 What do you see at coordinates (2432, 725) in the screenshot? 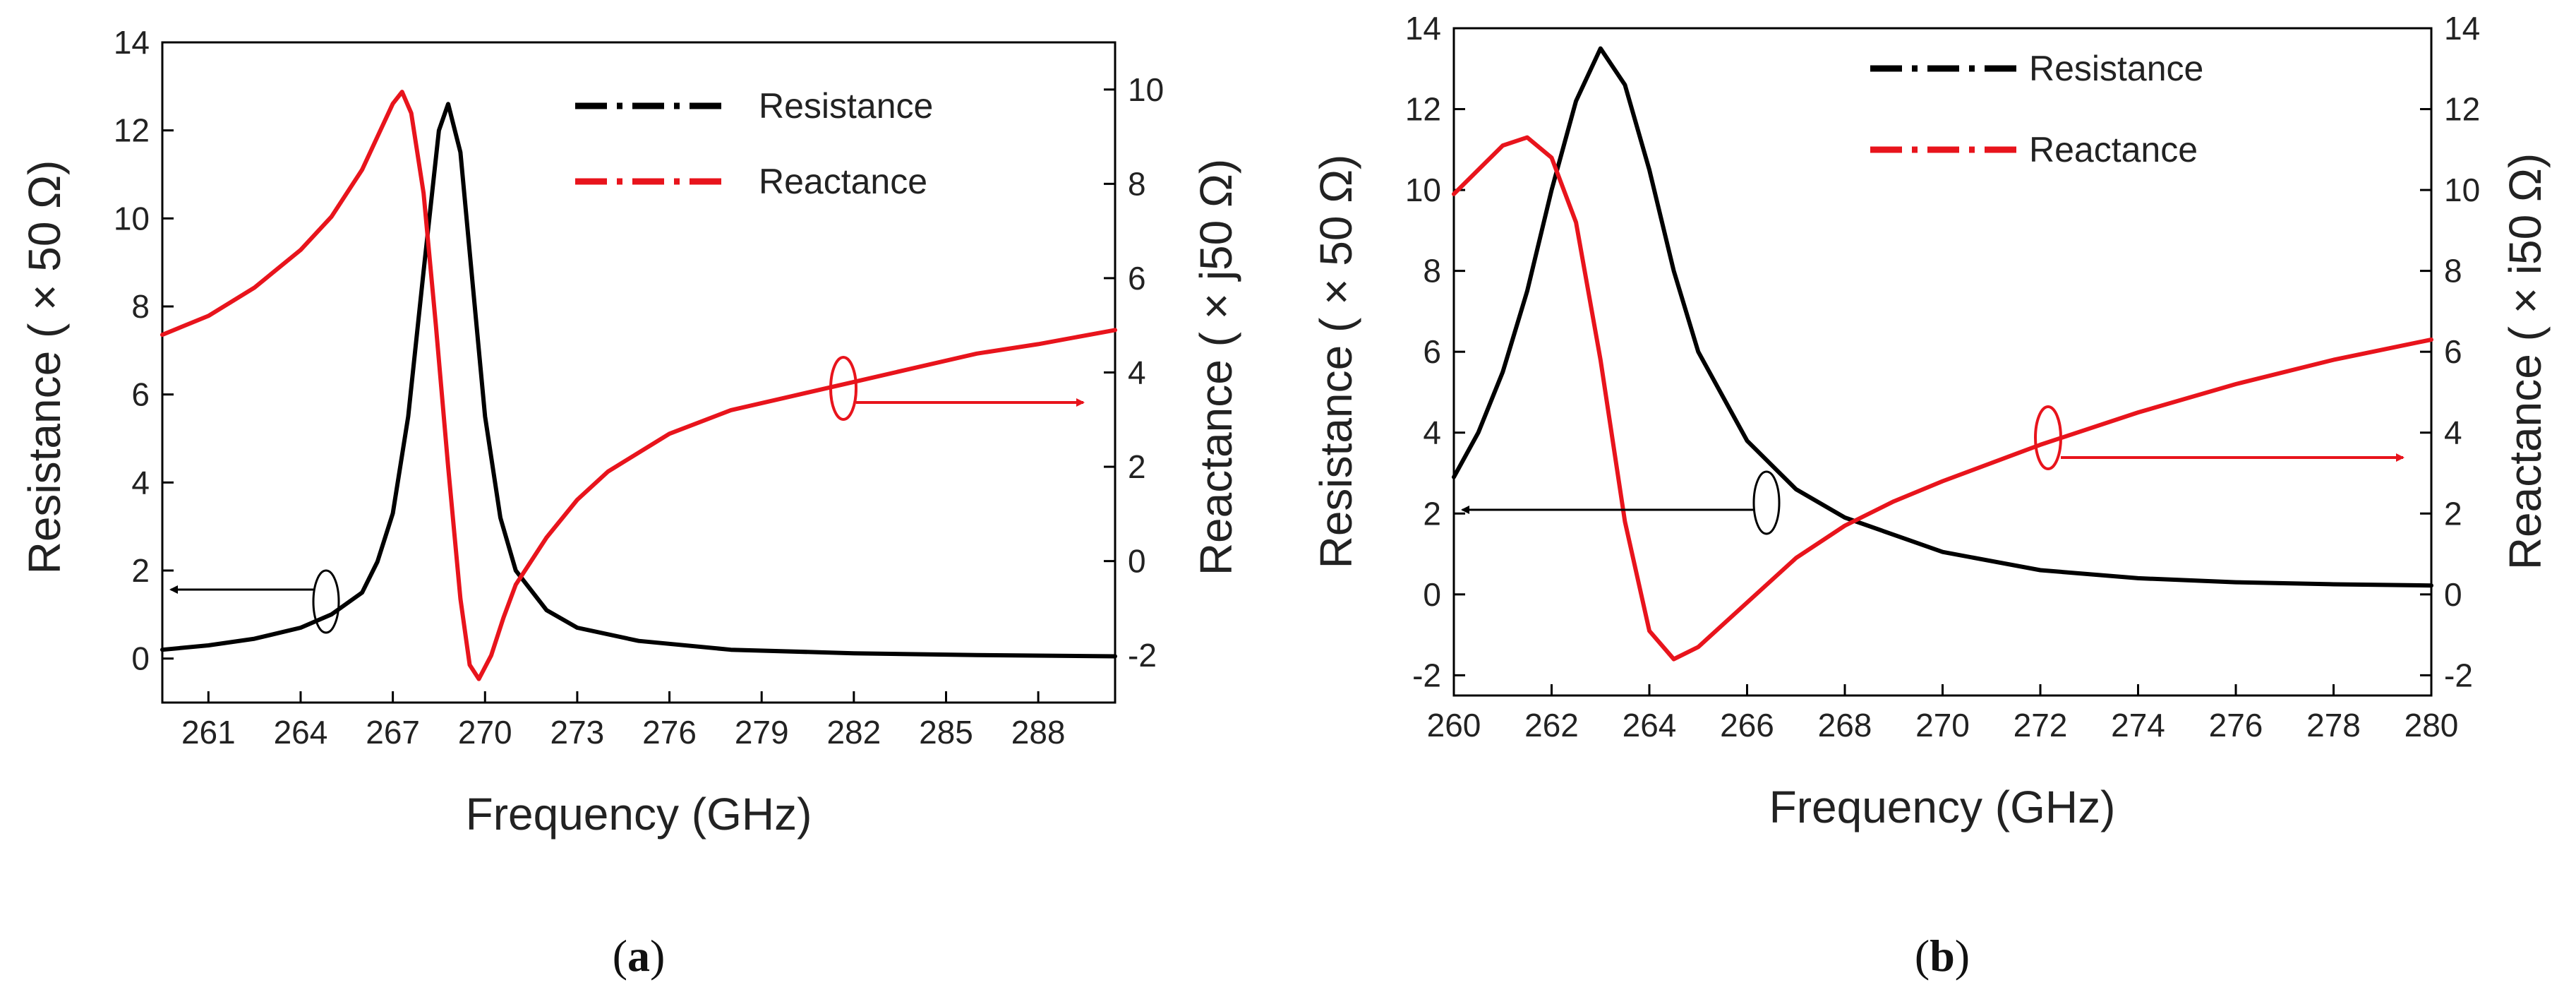
I see `x-tick-label: 280` at bounding box center [2432, 725].